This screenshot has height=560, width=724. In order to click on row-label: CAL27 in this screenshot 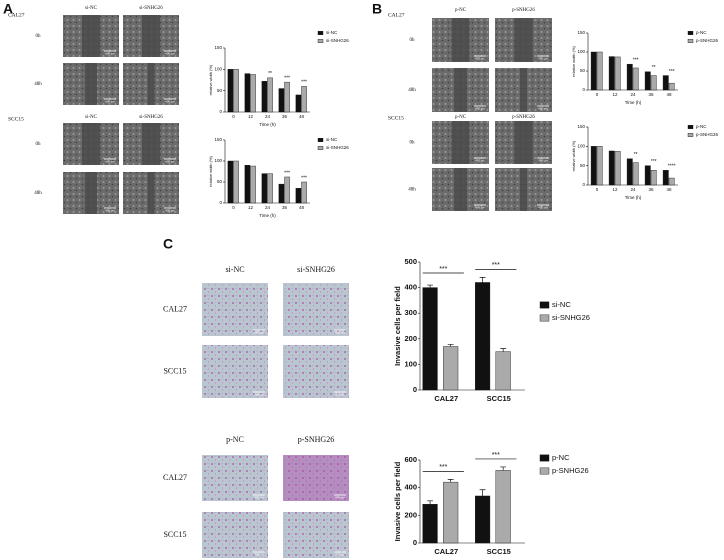, I will do `click(175, 477)`.